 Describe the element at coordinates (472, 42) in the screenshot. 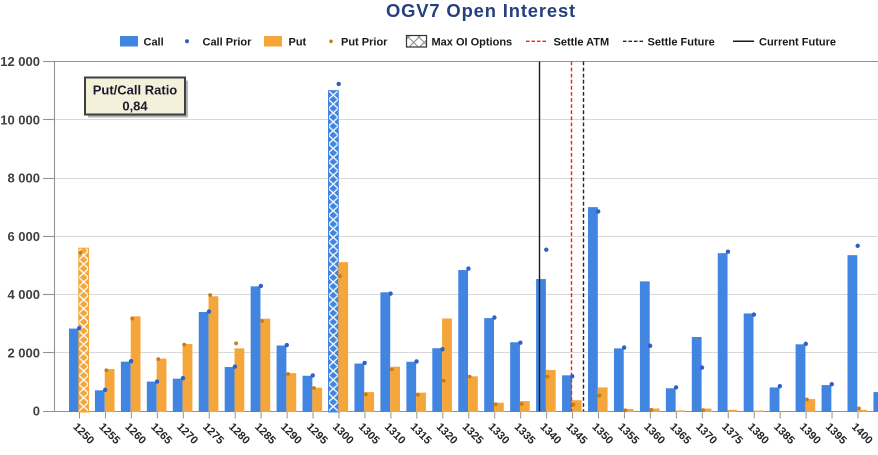

I see `svg-text: Max OI Options` at that location.